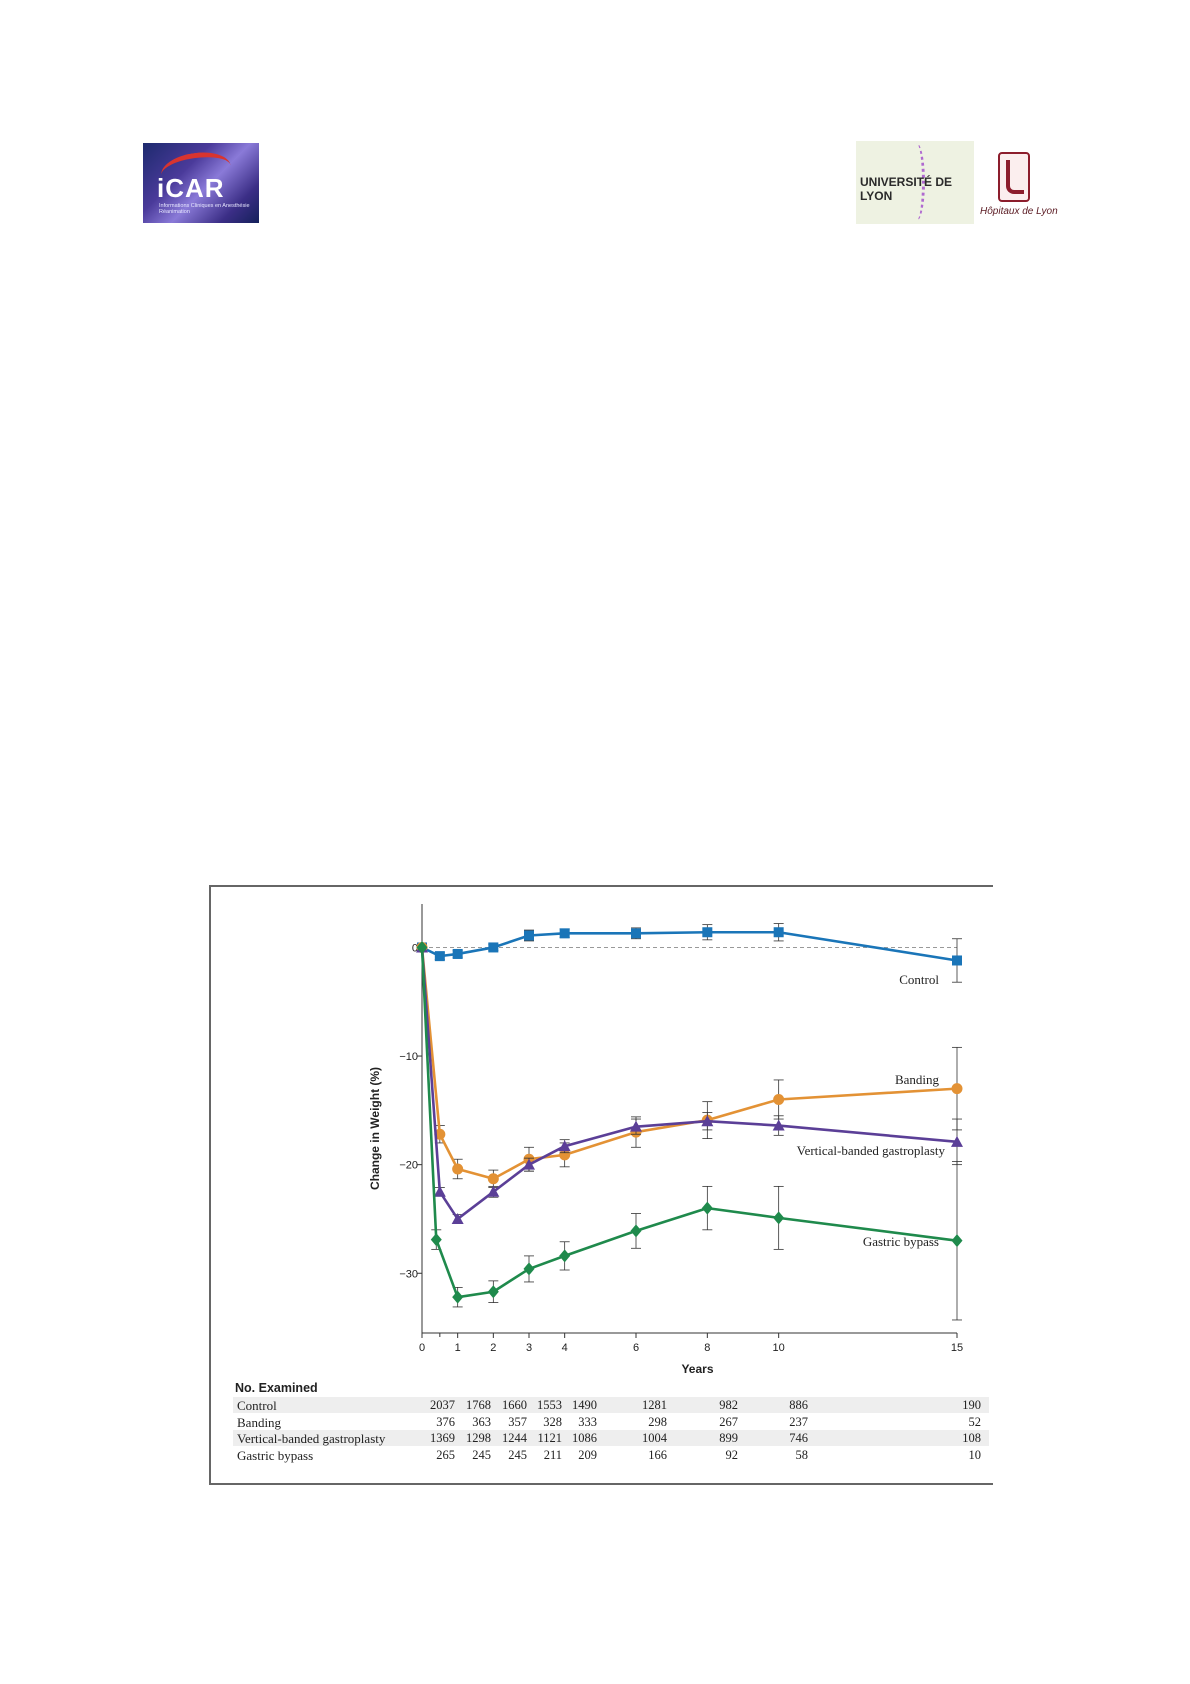 The height and width of the screenshot is (1684, 1190). What do you see at coordinates (689, 946) in the screenshot?
I see `series-line-control` at bounding box center [689, 946].